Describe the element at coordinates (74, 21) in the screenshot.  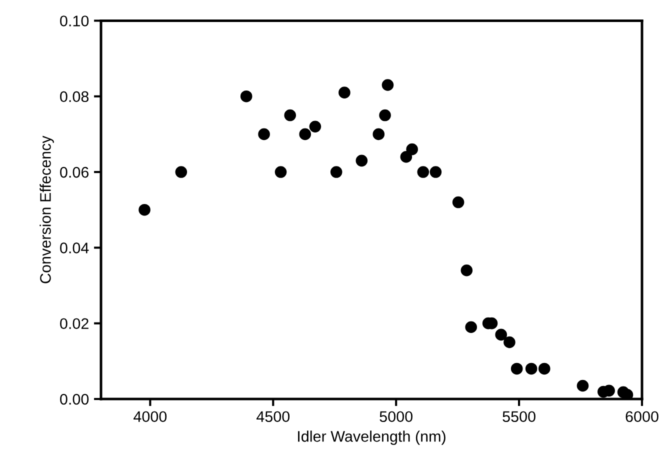
I see `y-tick-label: 0.10` at that location.